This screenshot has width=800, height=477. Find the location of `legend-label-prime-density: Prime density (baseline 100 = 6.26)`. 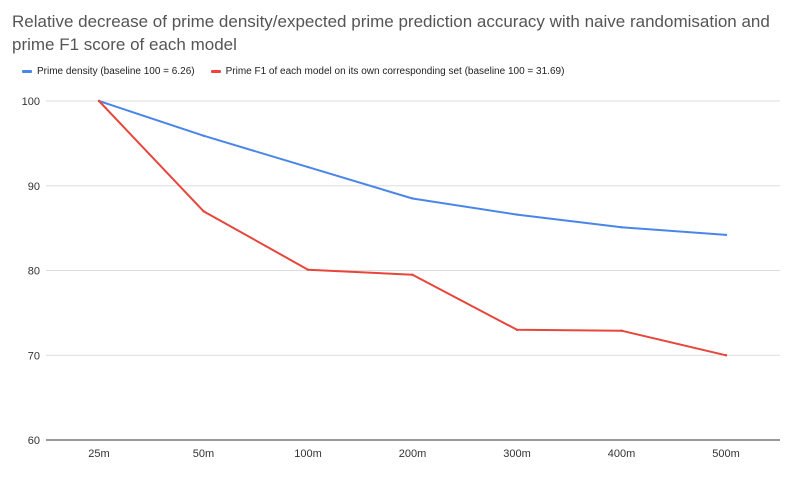

legend-label-prime-density: Prime density (baseline 100 = 6.26) is located at coordinates (116, 71).